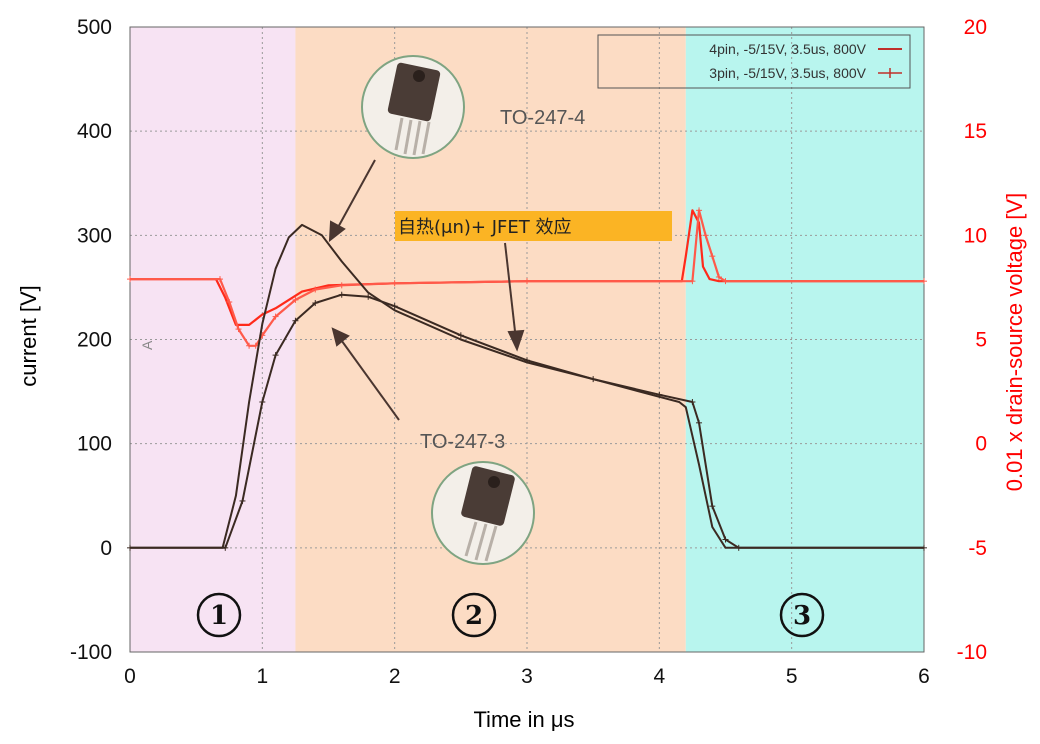  I want to click on x-tick-label: 3, so click(527, 676).